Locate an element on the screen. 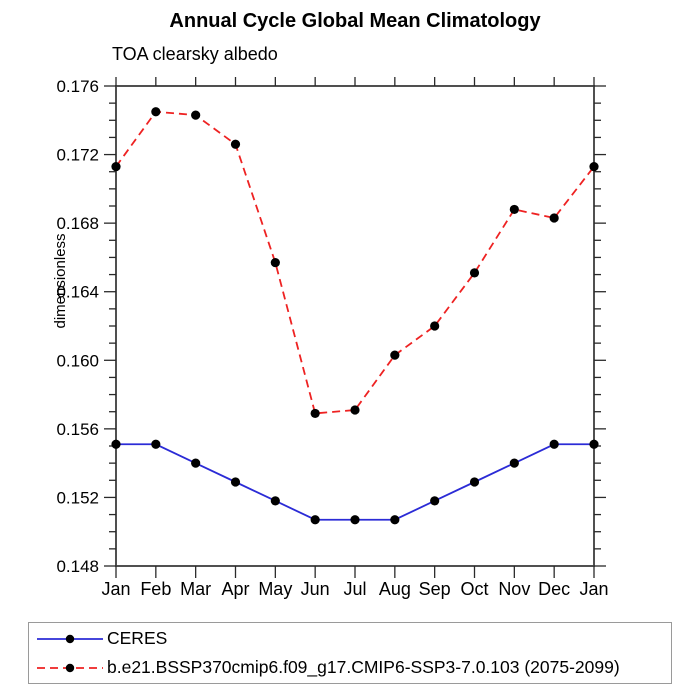 This screenshot has height=700, width=700. y-tick-label: 0.176 is located at coordinates (77, 86).